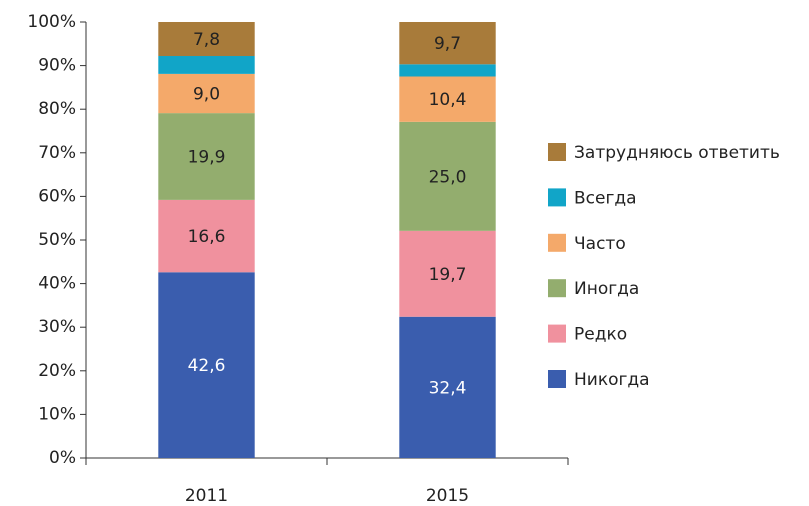 This screenshot has width=809, height=506. What do you see at coordinates (51, 22) in the screenshot?
I see `y-tick-label: 100%` at bounding box center [51, 22].